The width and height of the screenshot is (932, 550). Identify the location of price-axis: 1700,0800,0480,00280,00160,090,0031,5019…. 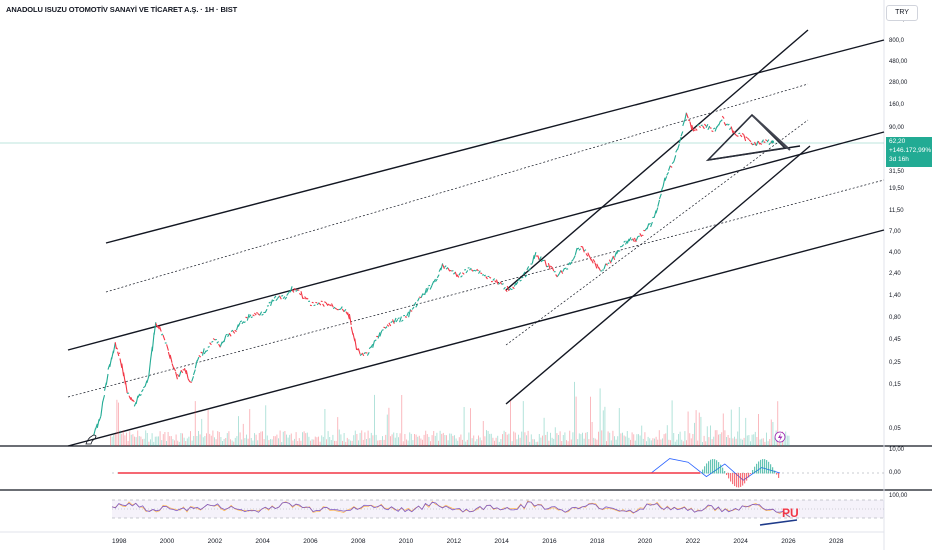
(898, 258).